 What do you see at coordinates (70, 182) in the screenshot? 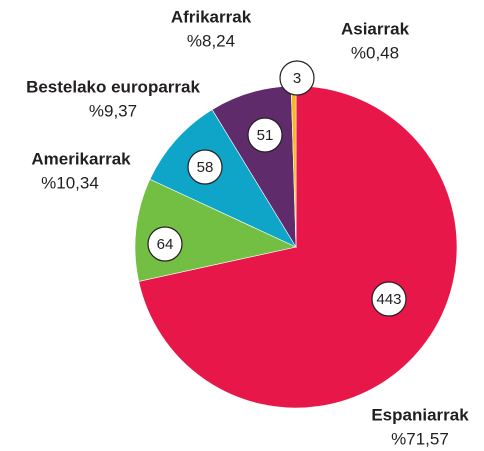
I see `slice-percent: %10,34` at bounding box center [70, 182].